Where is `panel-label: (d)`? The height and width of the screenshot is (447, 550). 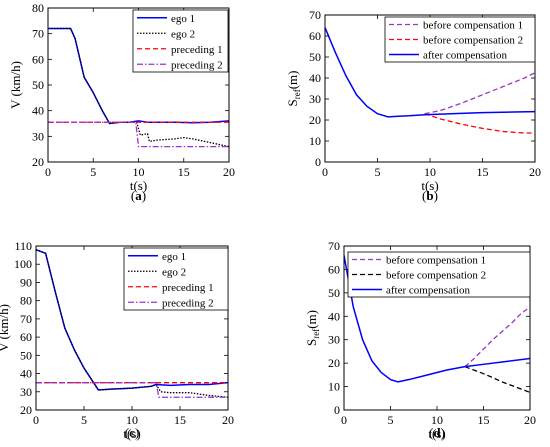
panel-label: (d) is located at coordinates (437, 432).